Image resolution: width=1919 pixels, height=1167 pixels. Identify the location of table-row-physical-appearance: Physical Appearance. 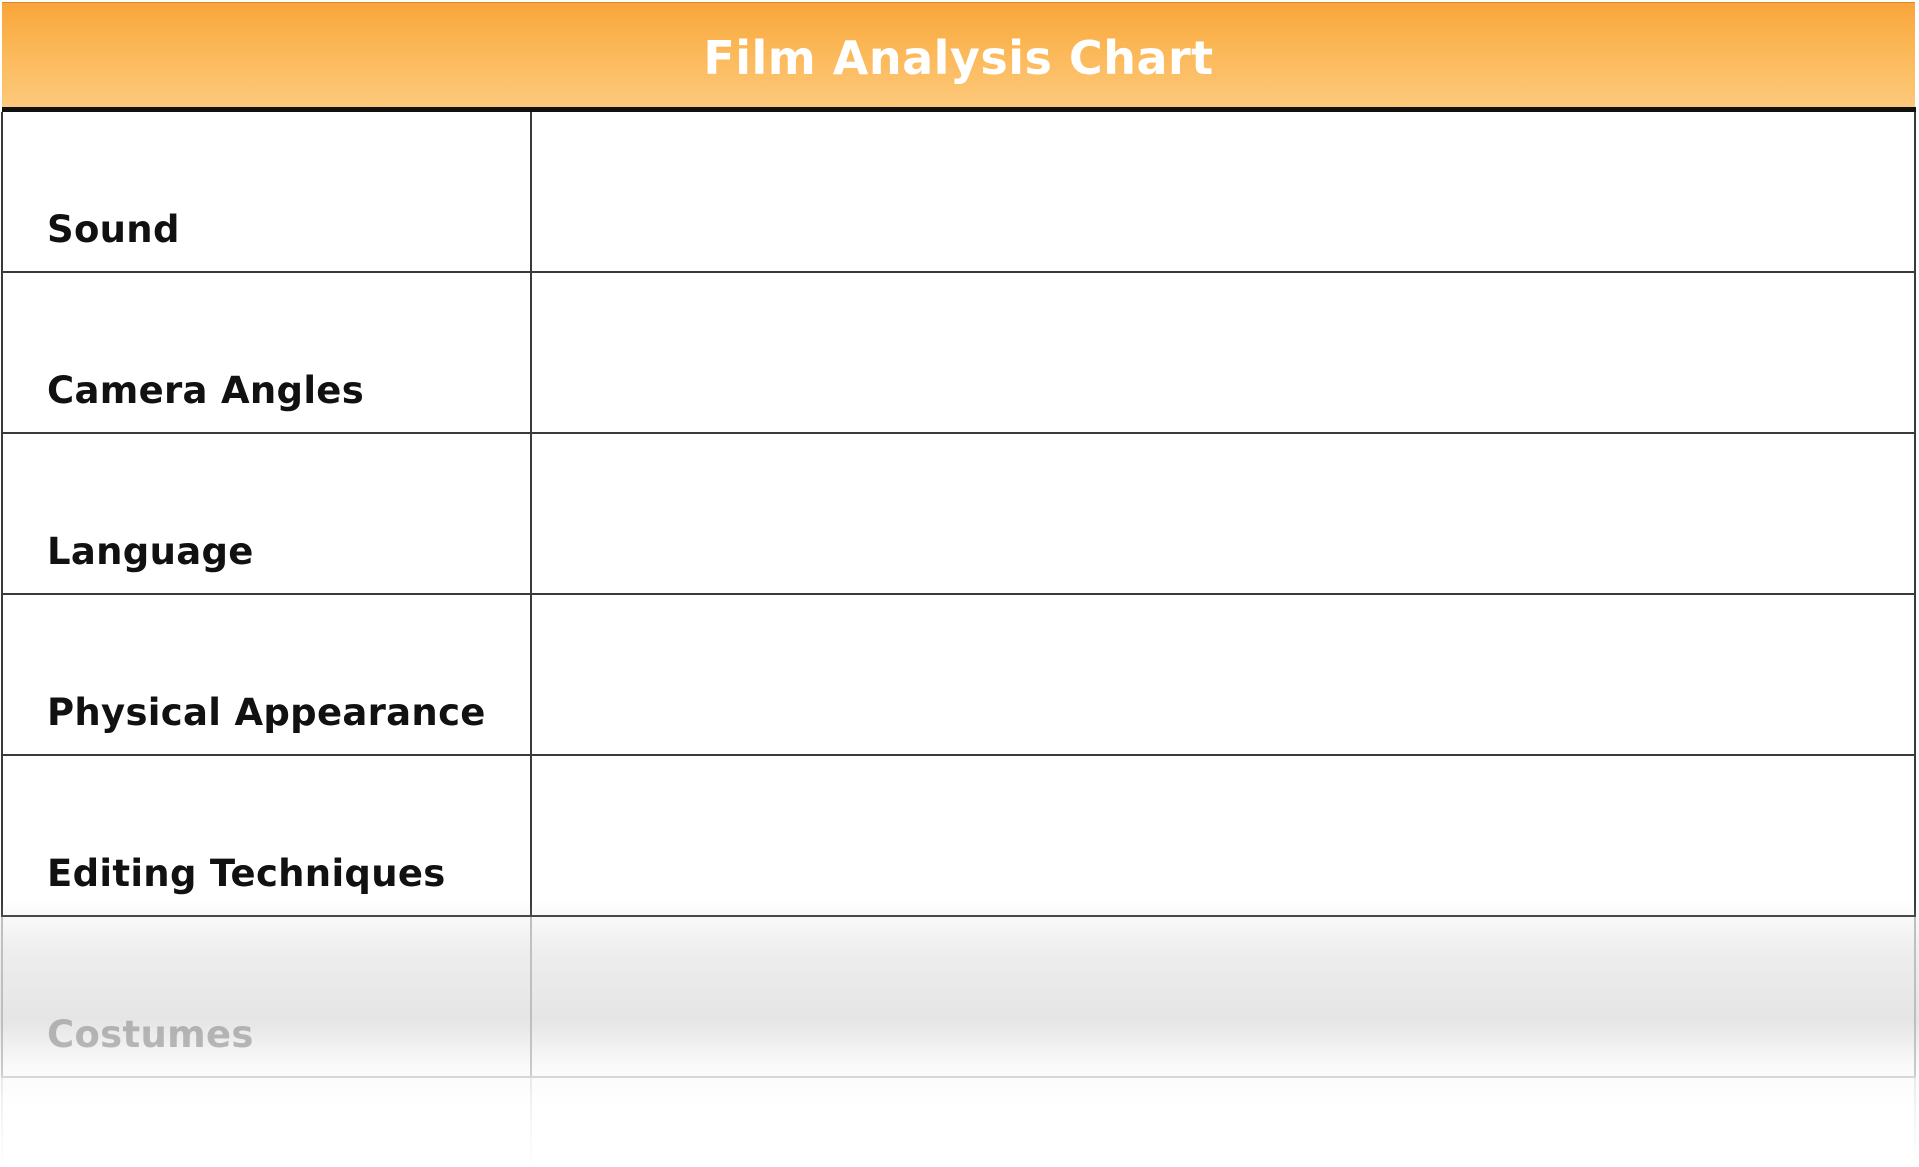
(958, 675).